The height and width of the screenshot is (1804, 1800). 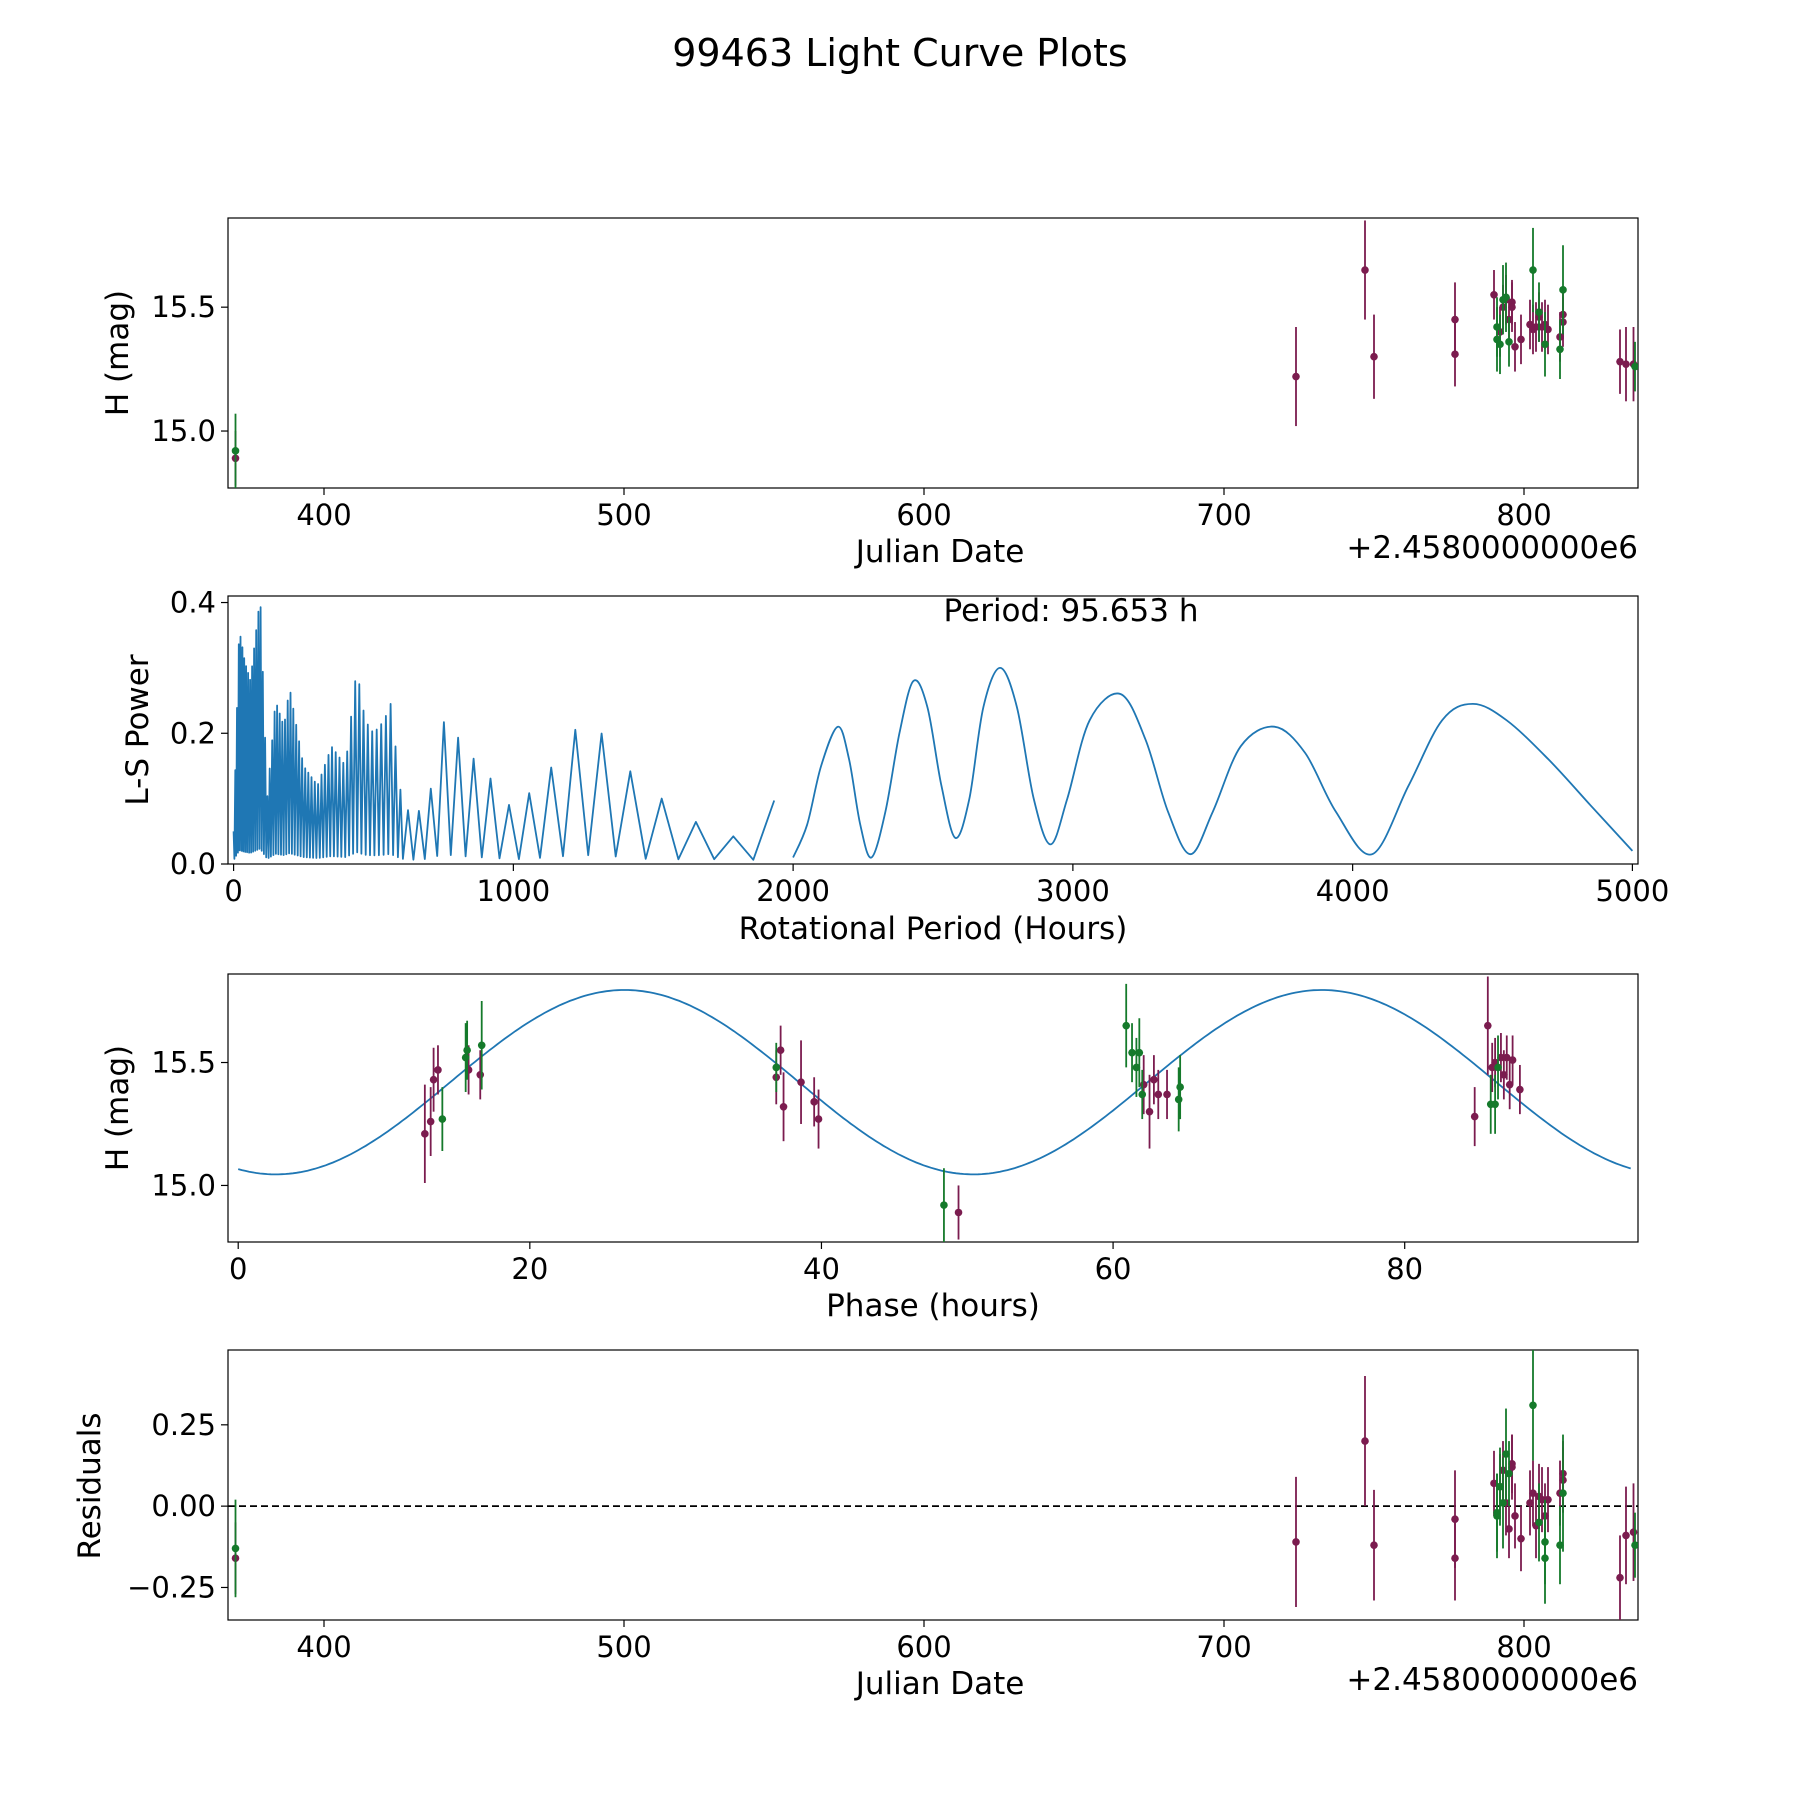 I want to click on periodogram-ytick-label: 0.4, so click(x=193, y=603).